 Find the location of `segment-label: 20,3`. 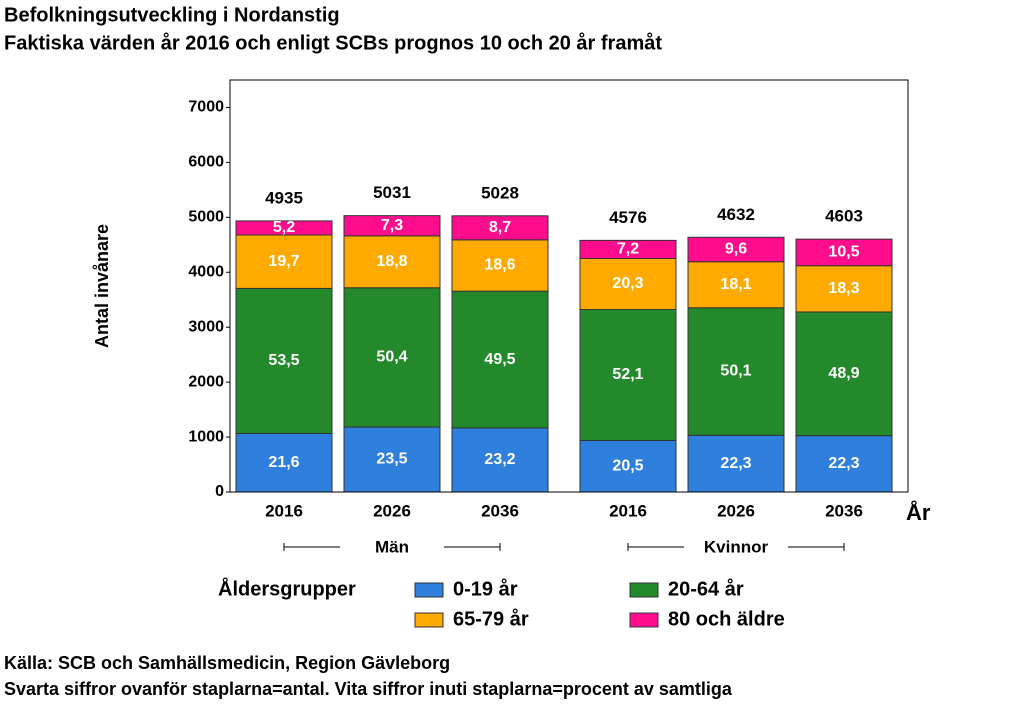

segment-label: 20,3 is located at coordinates (627, 283).